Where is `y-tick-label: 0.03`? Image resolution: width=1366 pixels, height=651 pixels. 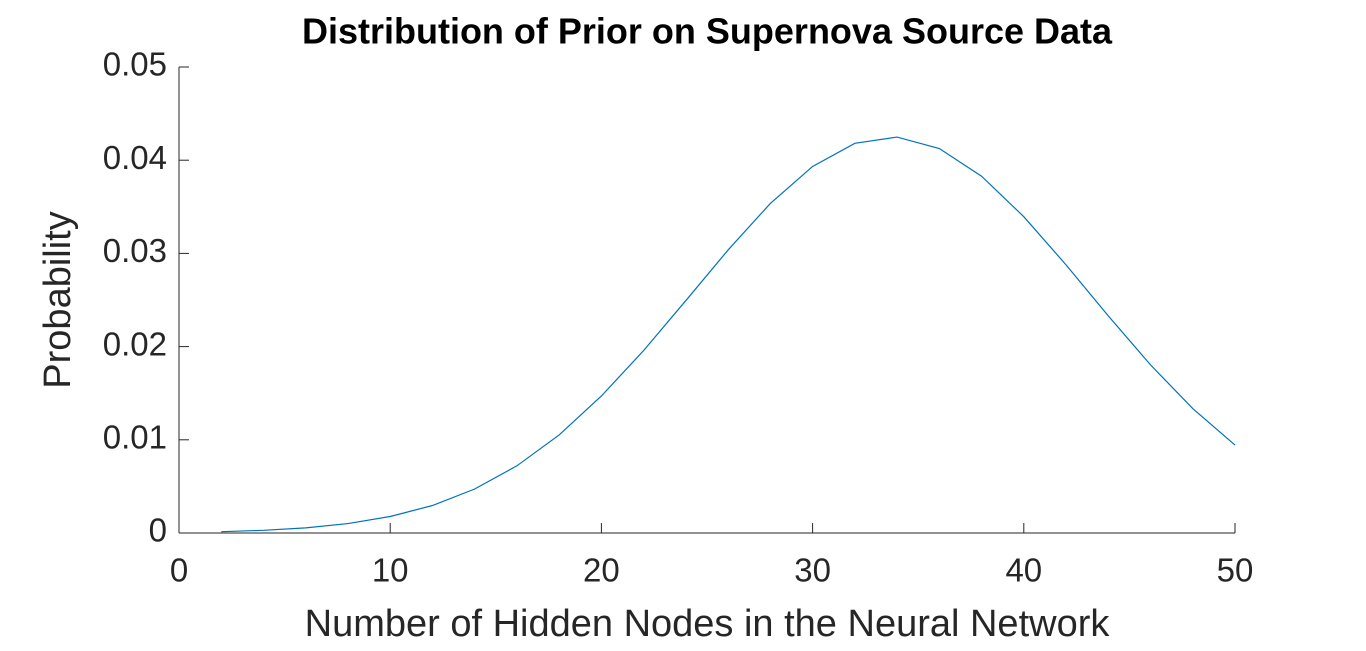 y-tick-label: 0.03 is located at coordinates (135, 250).